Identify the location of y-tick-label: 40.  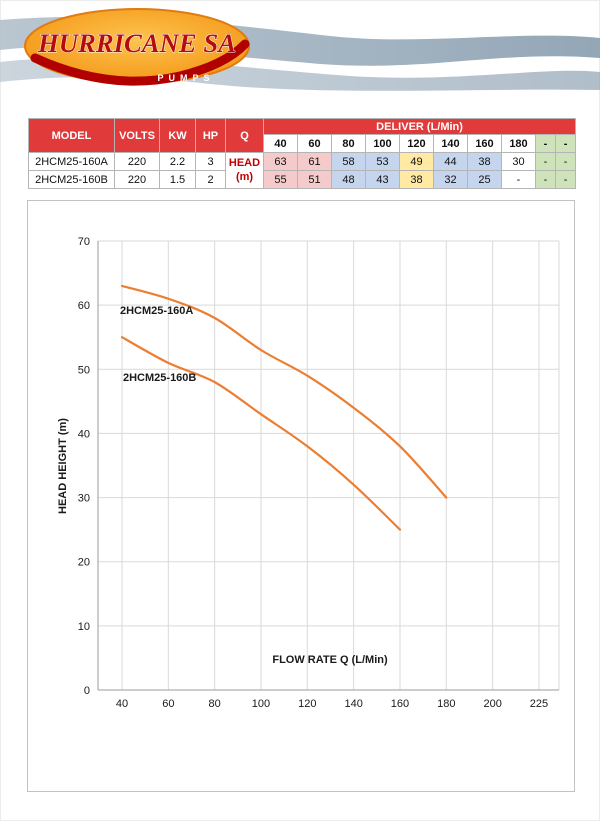
(84, 434).